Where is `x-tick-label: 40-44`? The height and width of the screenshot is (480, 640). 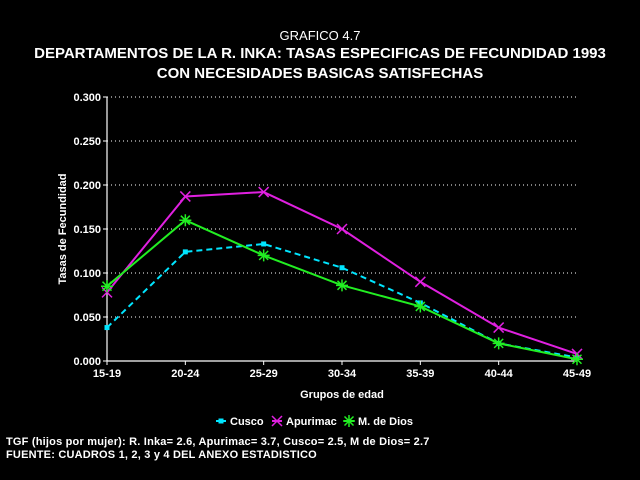 x-tick-label: 40-44 is located at coordinates (499, 374).